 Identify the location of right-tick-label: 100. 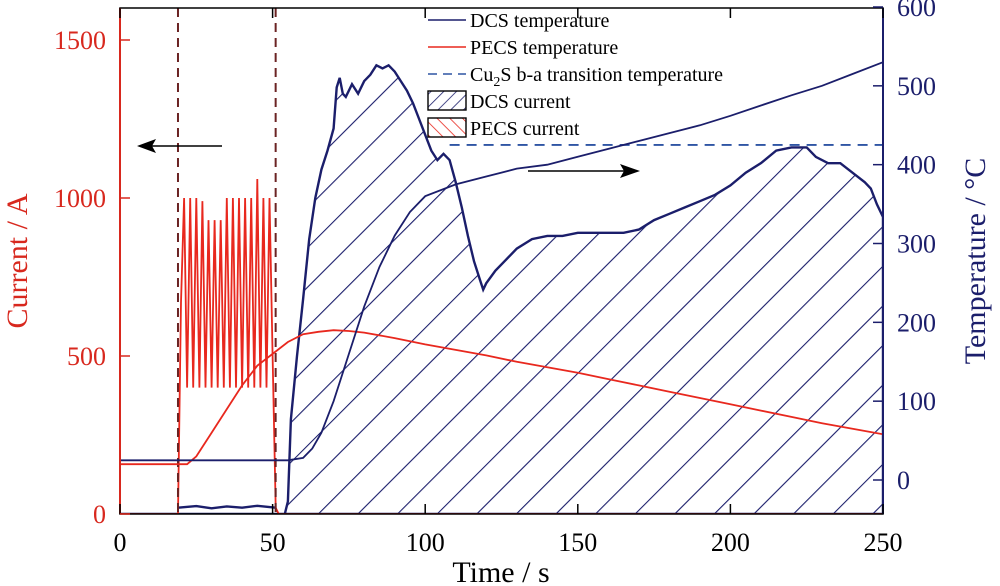
(916, 401).